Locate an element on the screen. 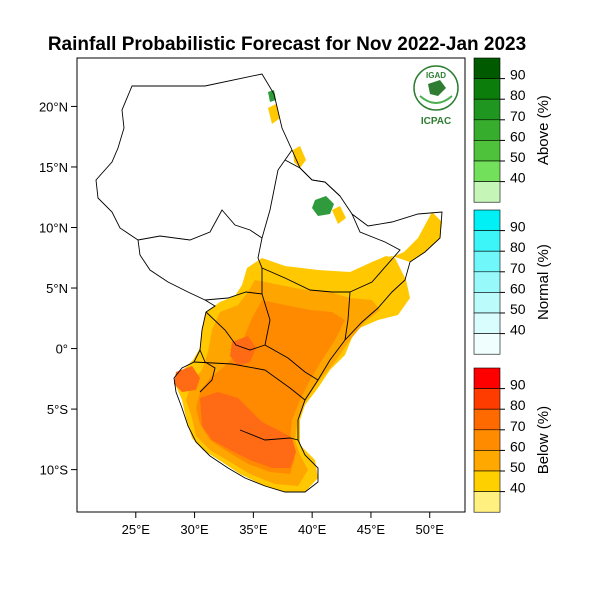 This screenshot has width=600, height=600. x-tick-label: 35°E is located at coordinates (253, 529).